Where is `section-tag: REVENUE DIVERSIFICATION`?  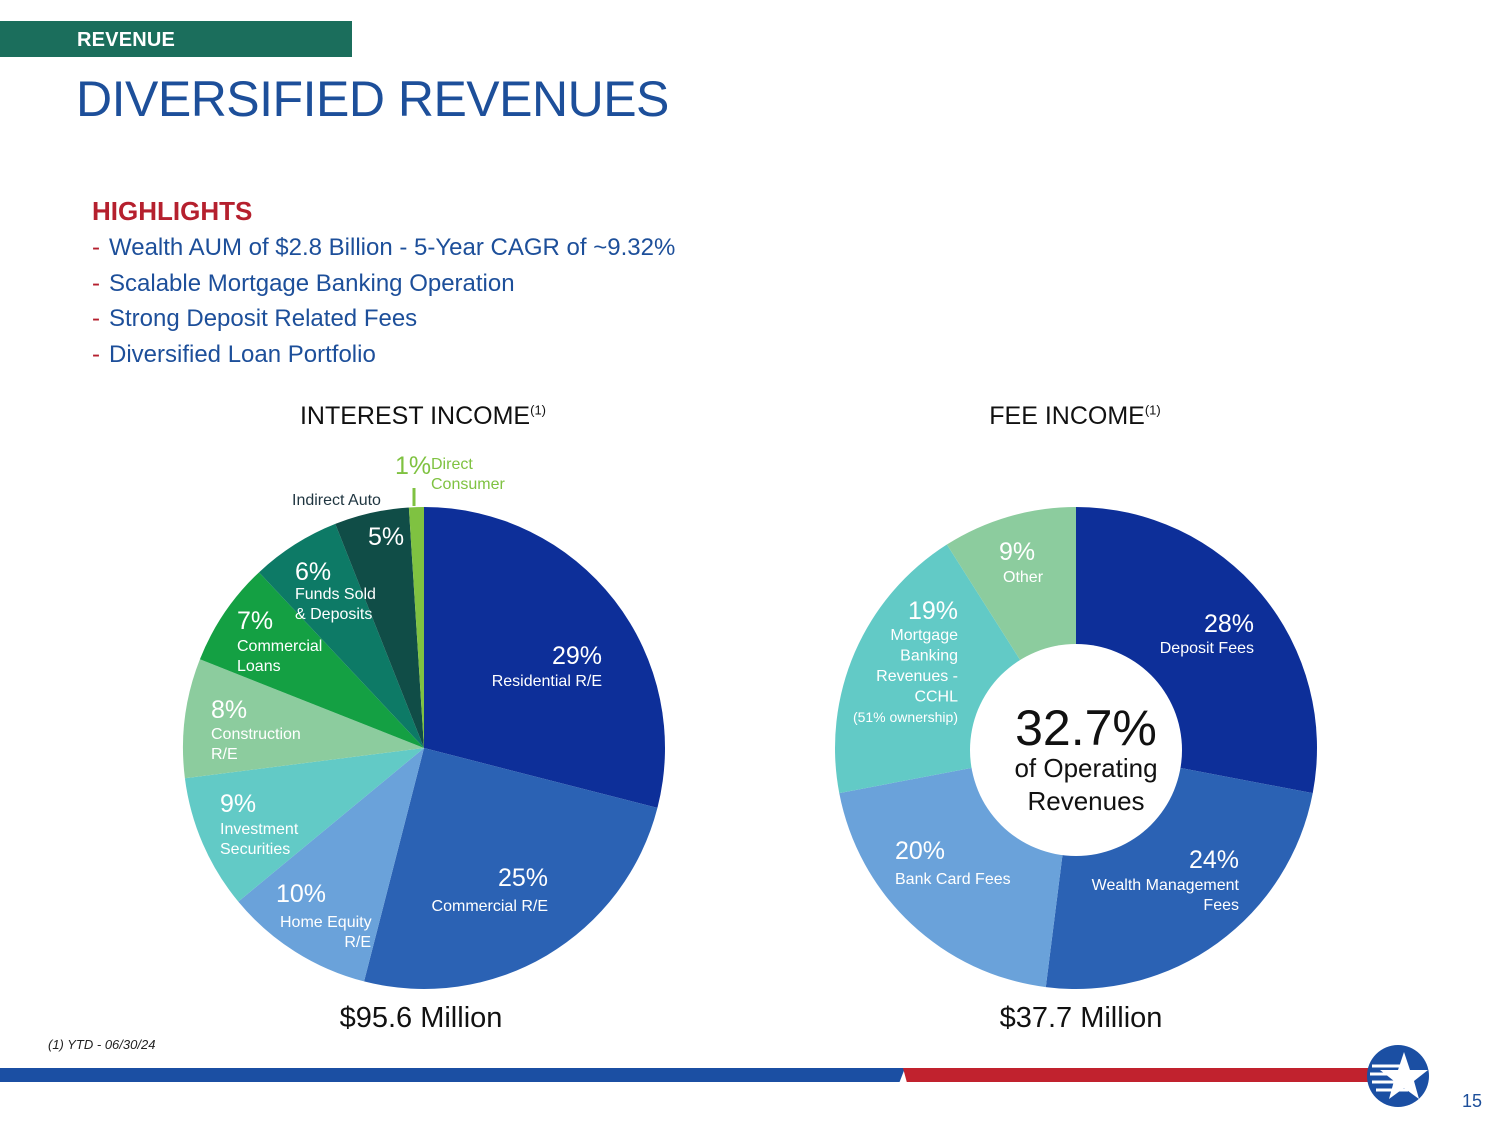
section-tag: REVENUE DIVERSIFICATION is located at coordinates (176, 55).